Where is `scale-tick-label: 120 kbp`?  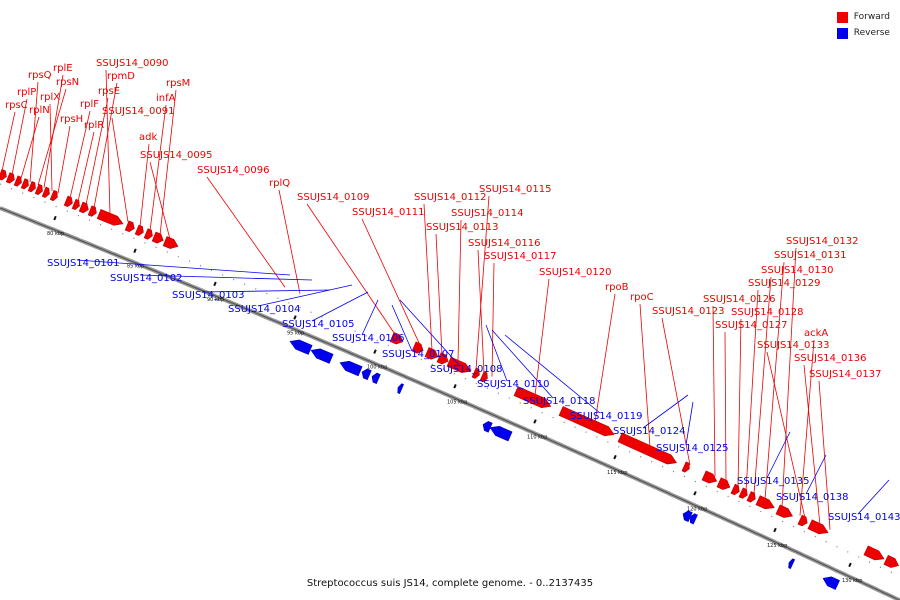 scale-tick-label: 120 kbp is located at coordinates (697, 509).